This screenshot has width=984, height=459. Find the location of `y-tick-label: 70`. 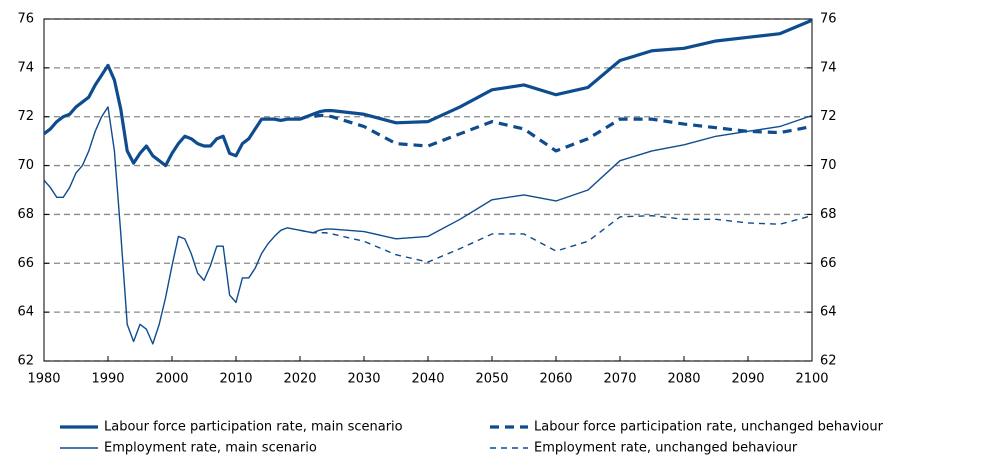

y-tick-label: 70 is located at coordinates (25, 165).